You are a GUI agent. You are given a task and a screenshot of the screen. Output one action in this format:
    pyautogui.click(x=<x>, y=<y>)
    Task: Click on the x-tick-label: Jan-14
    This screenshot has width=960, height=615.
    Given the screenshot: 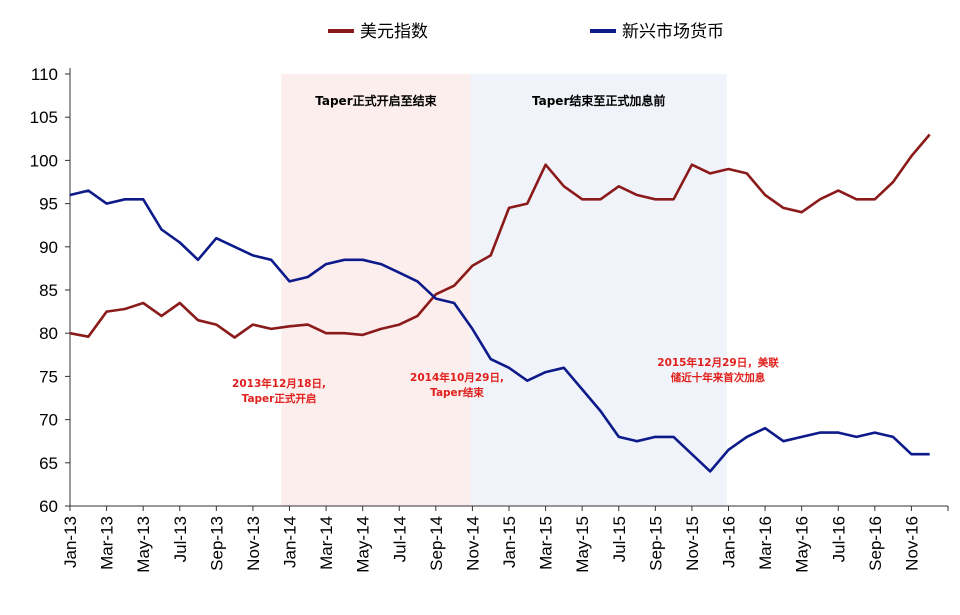 What is the action you would take?
    pyautogui.click(x=290, y=542)
    